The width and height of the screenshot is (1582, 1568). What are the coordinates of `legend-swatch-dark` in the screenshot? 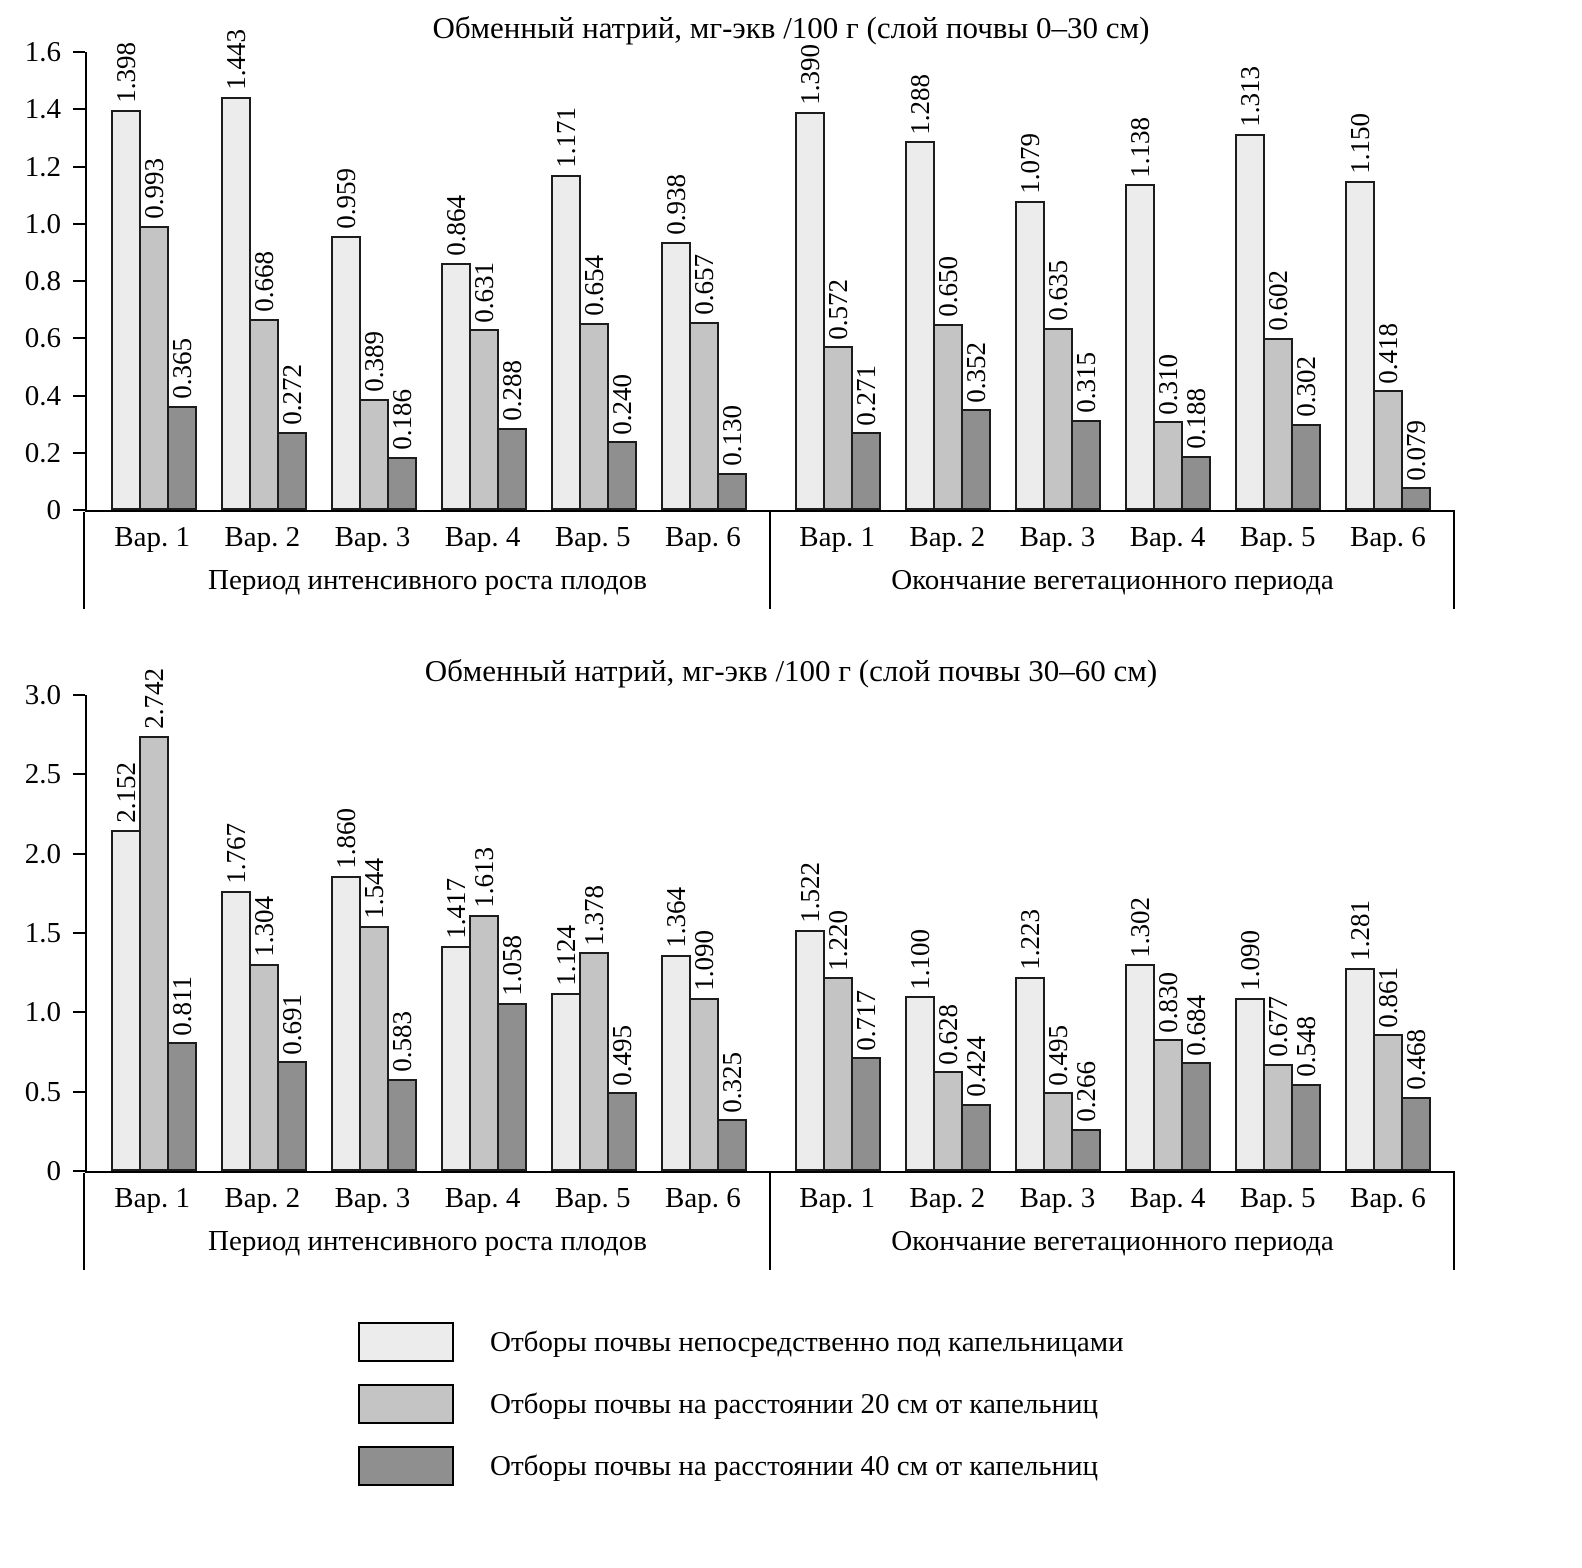 It's located at (406, 1466).